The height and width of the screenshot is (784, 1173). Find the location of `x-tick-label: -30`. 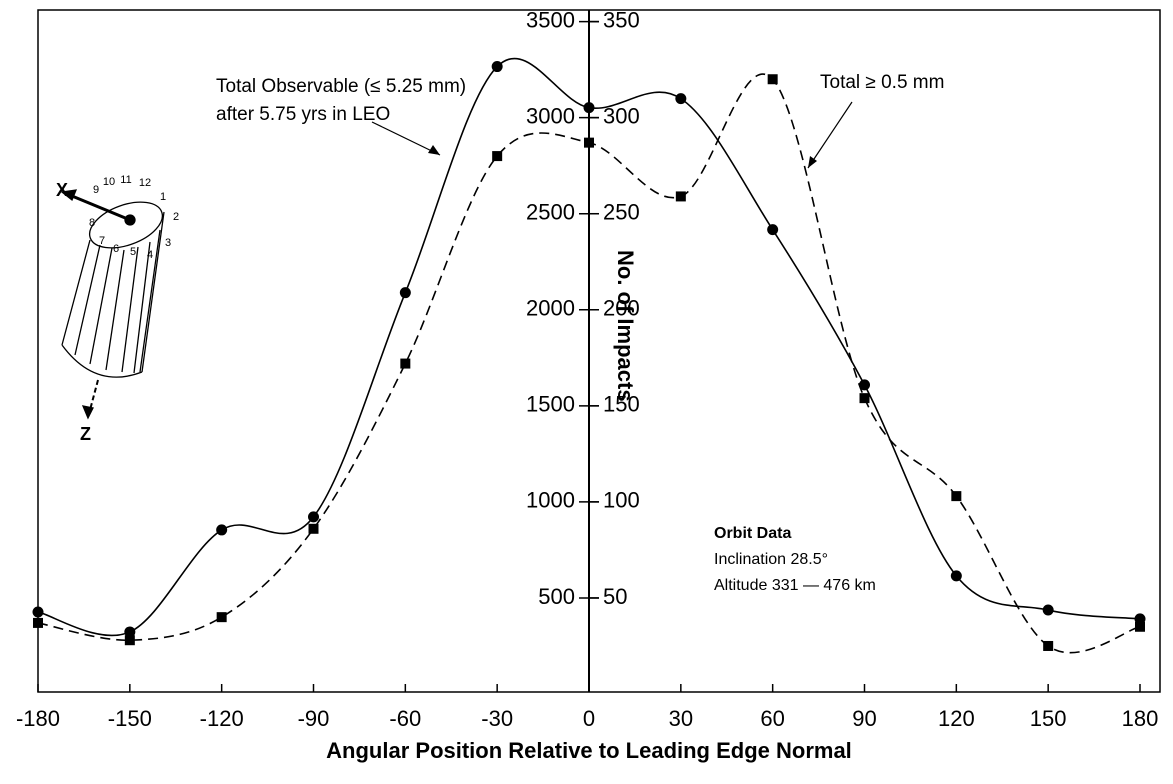

x-tick-label: -30 is located at coordinates (497, 718).